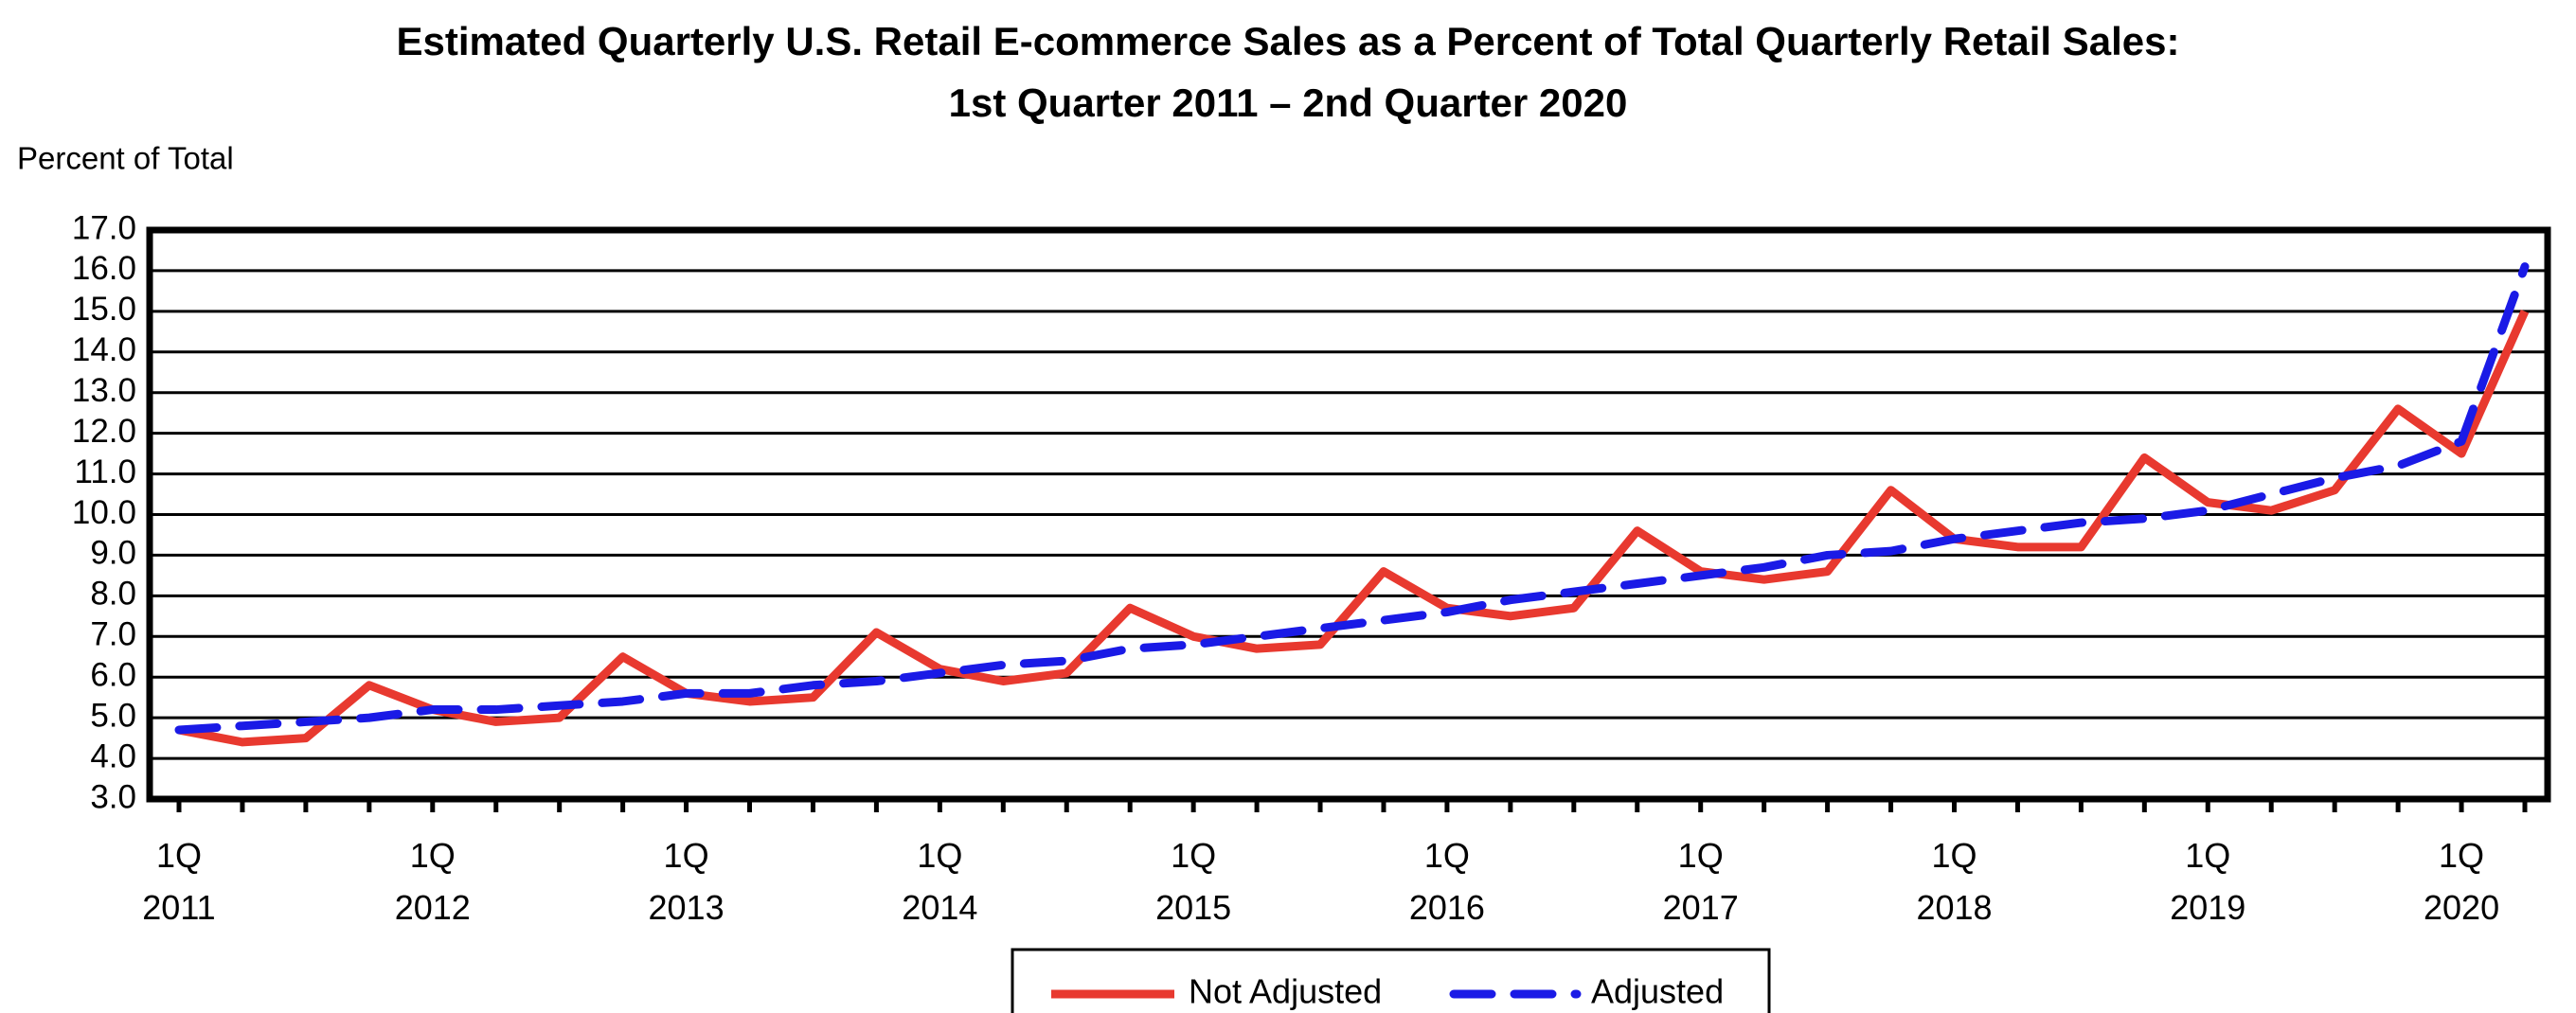  Describe the element at coordinates (433, 881) in the screenshot. I see `x-tick-label: 1Q 2012` at that location.